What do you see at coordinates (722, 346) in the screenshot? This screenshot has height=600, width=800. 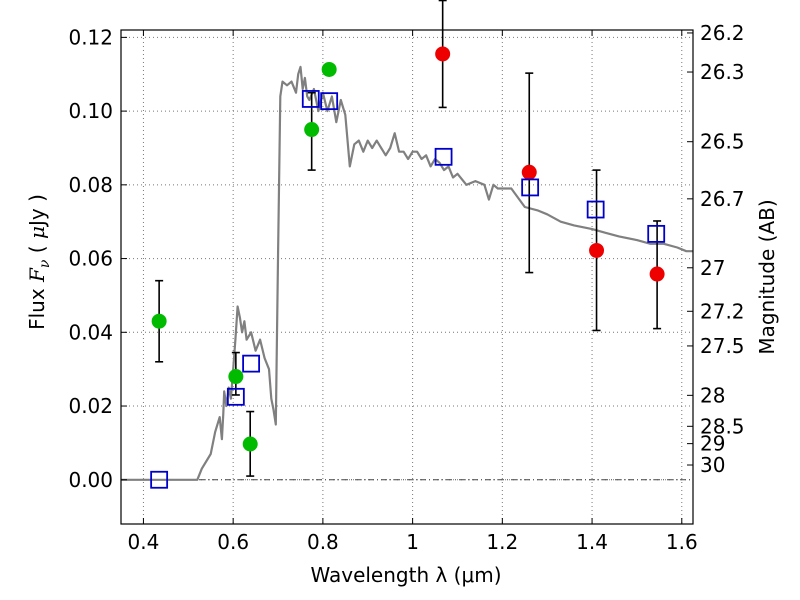 I see `y2-tick-label: 27.5` at bounding box center [722, 346].